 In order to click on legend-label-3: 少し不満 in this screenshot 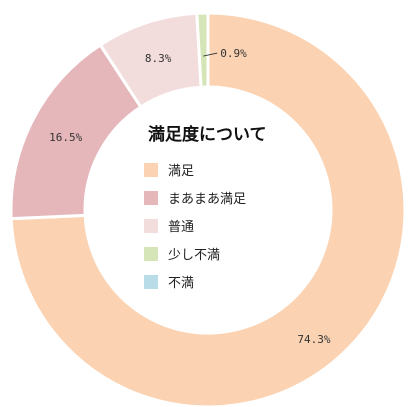, I will do `click(194, 255)`.